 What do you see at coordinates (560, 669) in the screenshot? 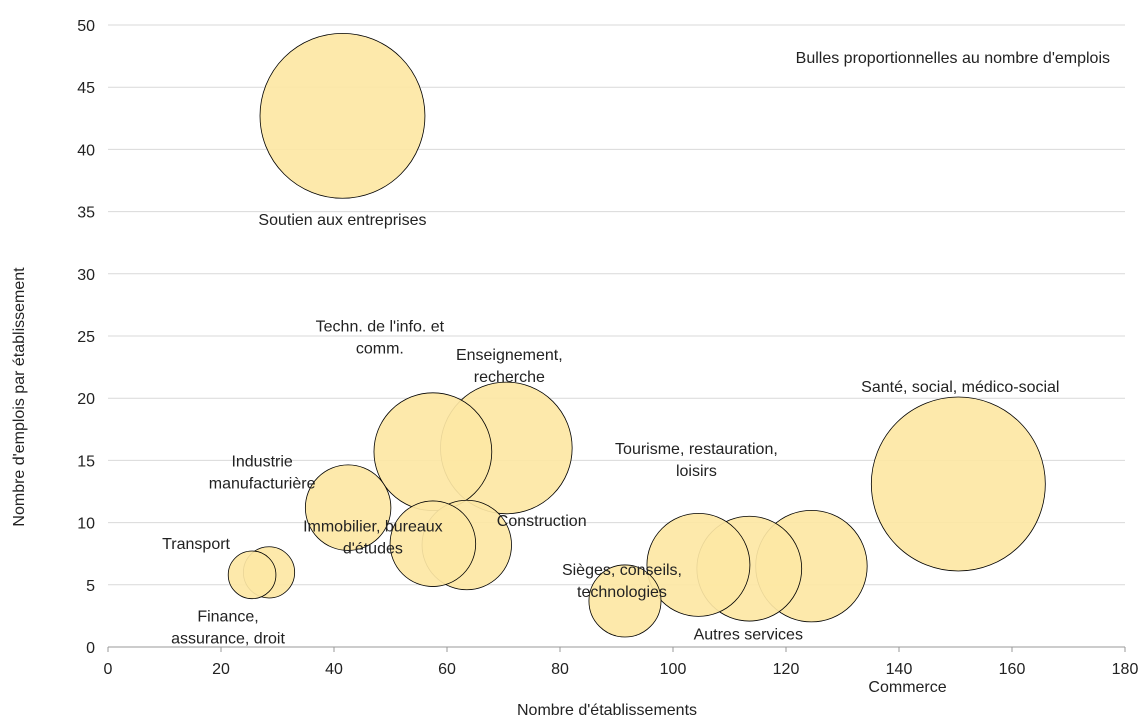
I see `x-tick-label: 80` at bounding box center [560, 669].